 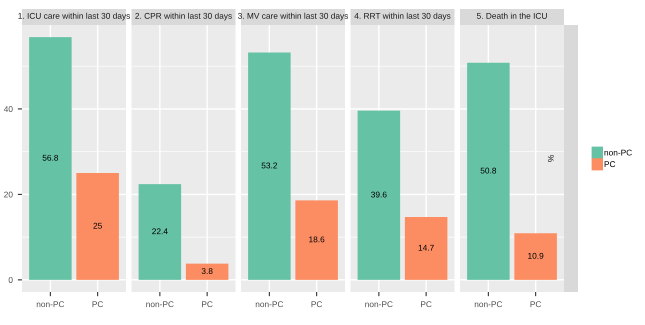 What do you see at coordinates (8, 109) in the screenshot?
I see `y-tick-label: 40` at bounding box center [8, 109].